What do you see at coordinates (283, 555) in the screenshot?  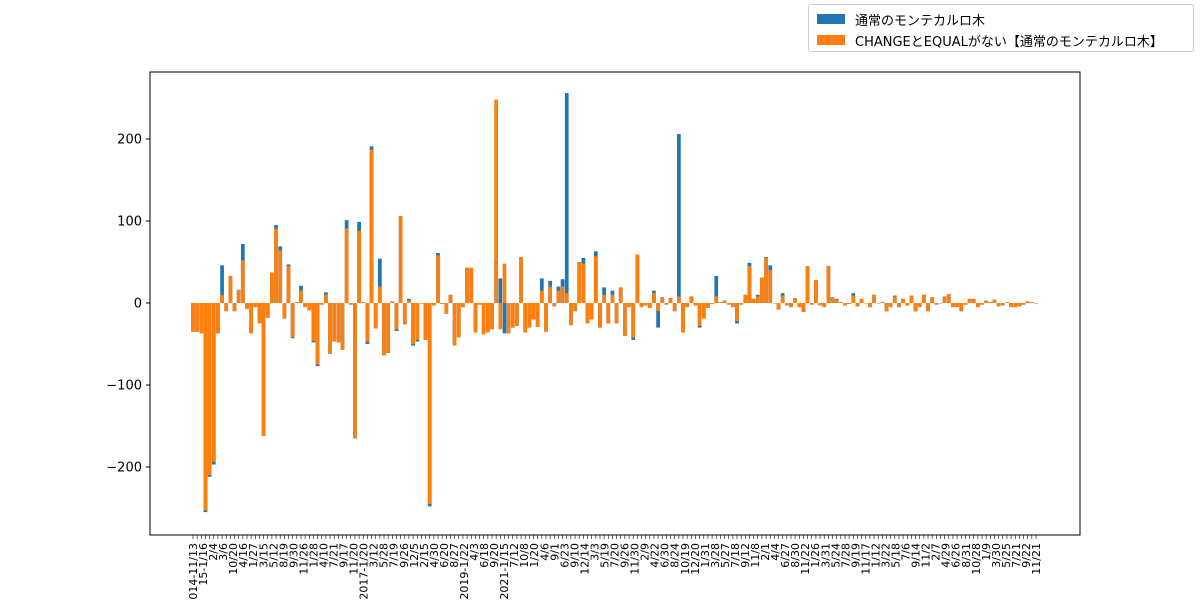 I see `x-tick-label: 8/19` at bounding box center [283, 555].